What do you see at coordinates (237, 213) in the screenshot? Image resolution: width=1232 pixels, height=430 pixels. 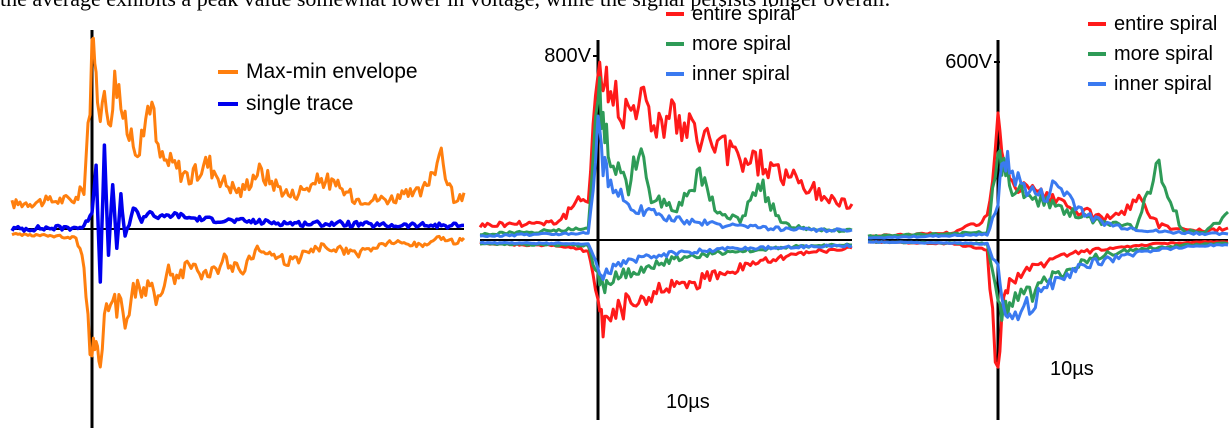 I see `series-single-trace` at bounding box center [237, 213].